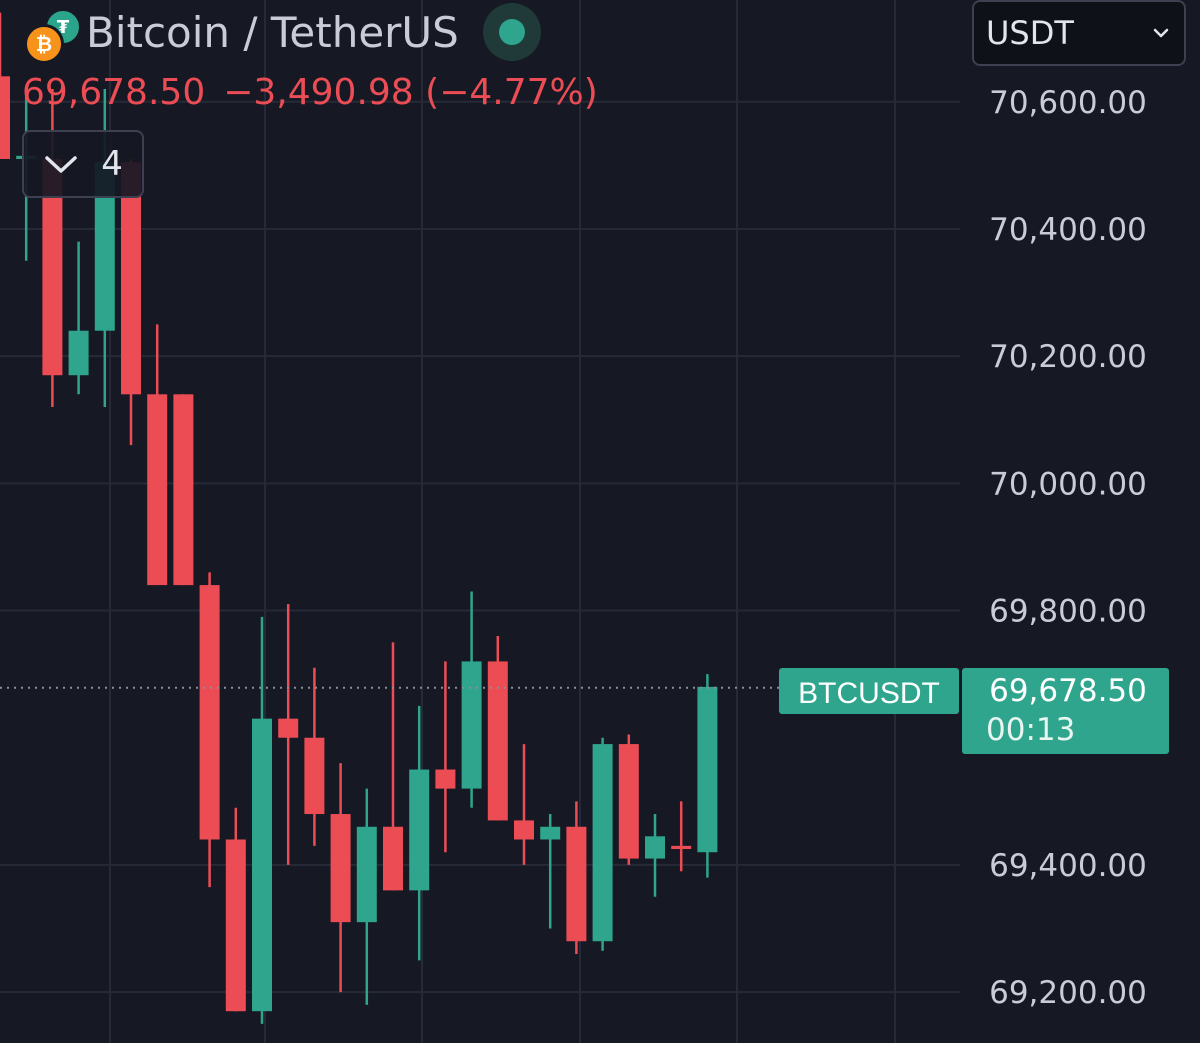 The height and width of the screenshot is (1043, 1200). I want to click on price-axis-tick: 69,400.00, so click(1068, 866).